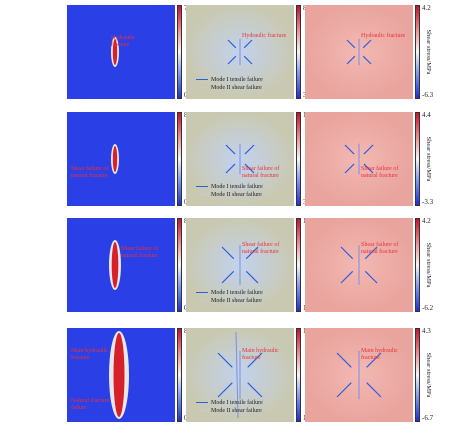 The width and height of the screenshot is (474, 433). What do you see at coordinates (426, 331) in the screenshot?
I see `colorbar-max-label: 4.3` at bounding box center [426, 331].